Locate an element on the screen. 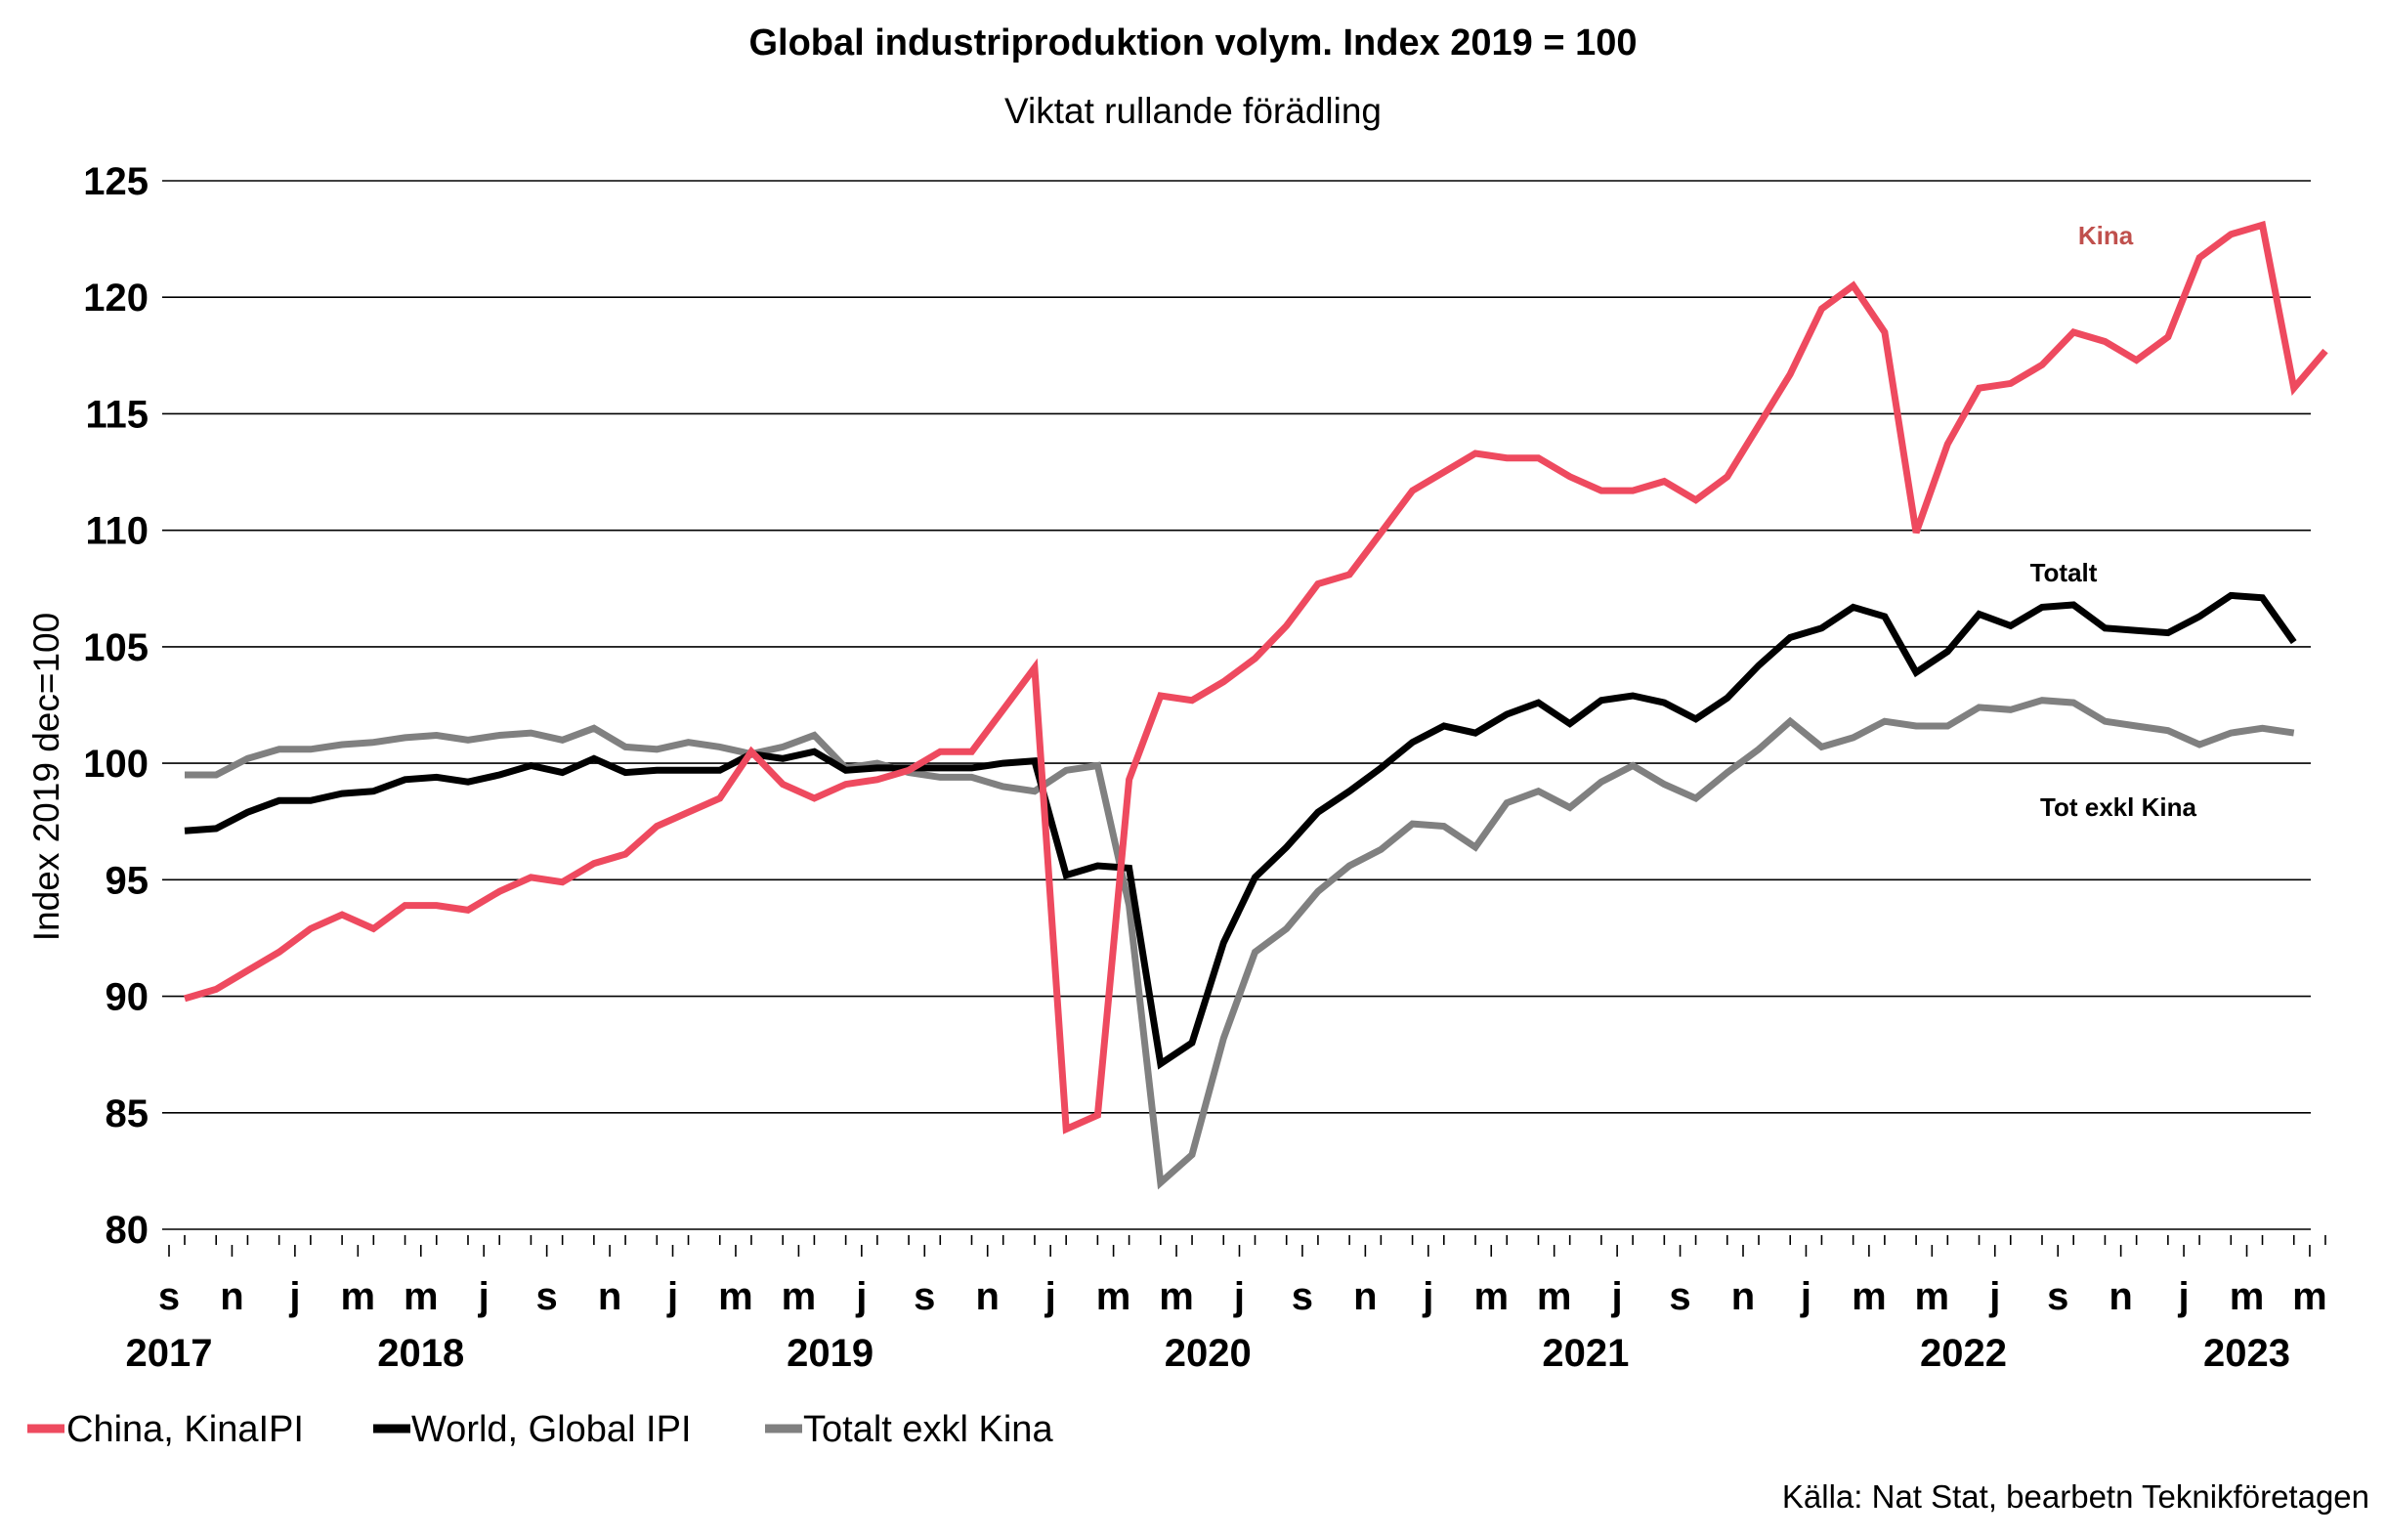 The image size is (2386, 1540). y-tick-label: 95 is located at coordinates (127, 880).